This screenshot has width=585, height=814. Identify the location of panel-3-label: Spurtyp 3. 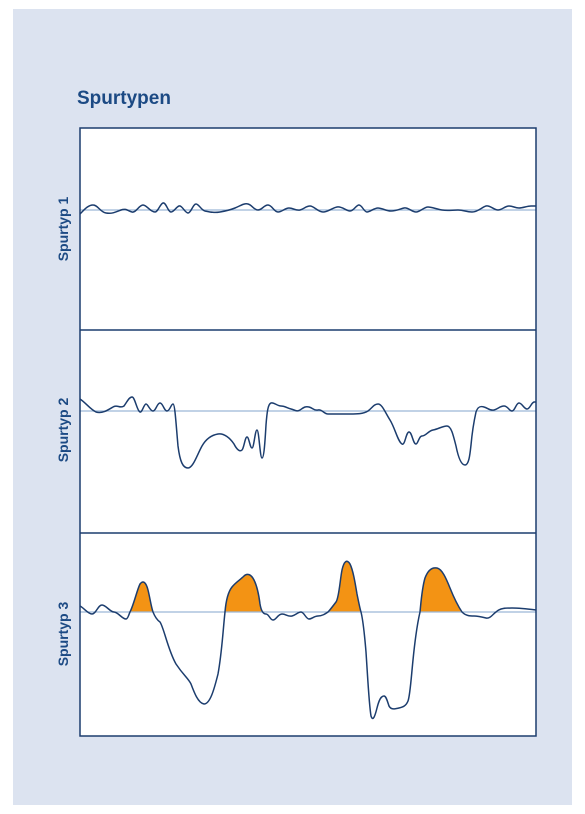
(63, 634).